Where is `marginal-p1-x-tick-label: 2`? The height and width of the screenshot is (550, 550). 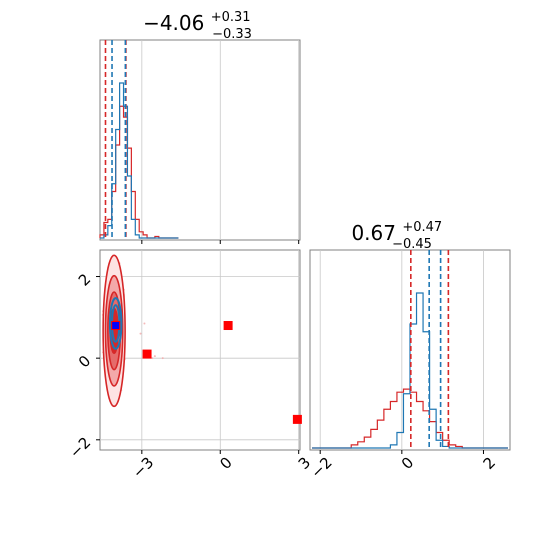 marginal-p1-x-tick-label: 2 is located at coordinates (489, 463).